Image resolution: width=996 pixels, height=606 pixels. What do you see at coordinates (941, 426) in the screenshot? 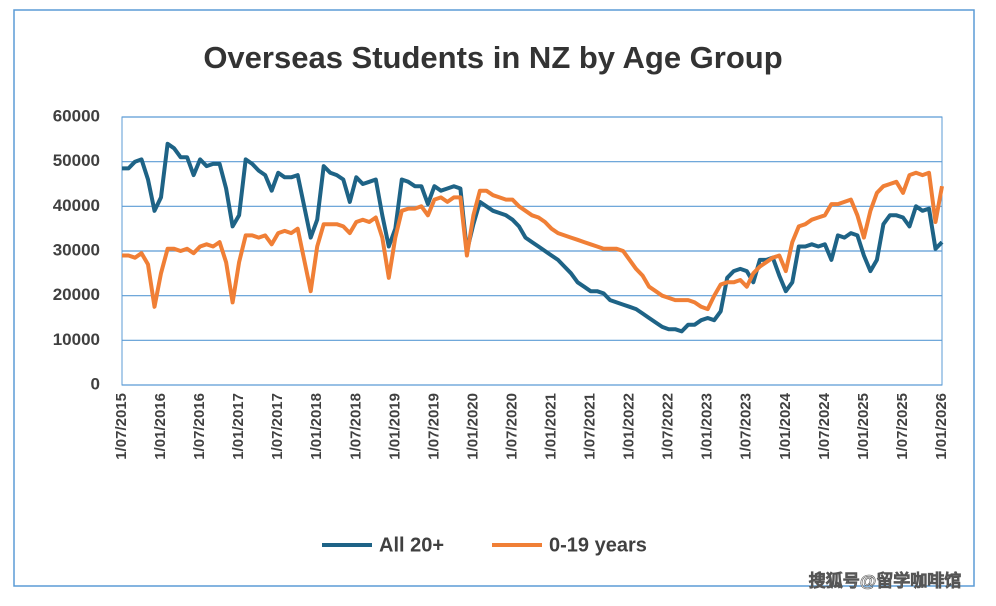
I see `x-tick-label: 1/01/2026` at bounding box center [941, 426].